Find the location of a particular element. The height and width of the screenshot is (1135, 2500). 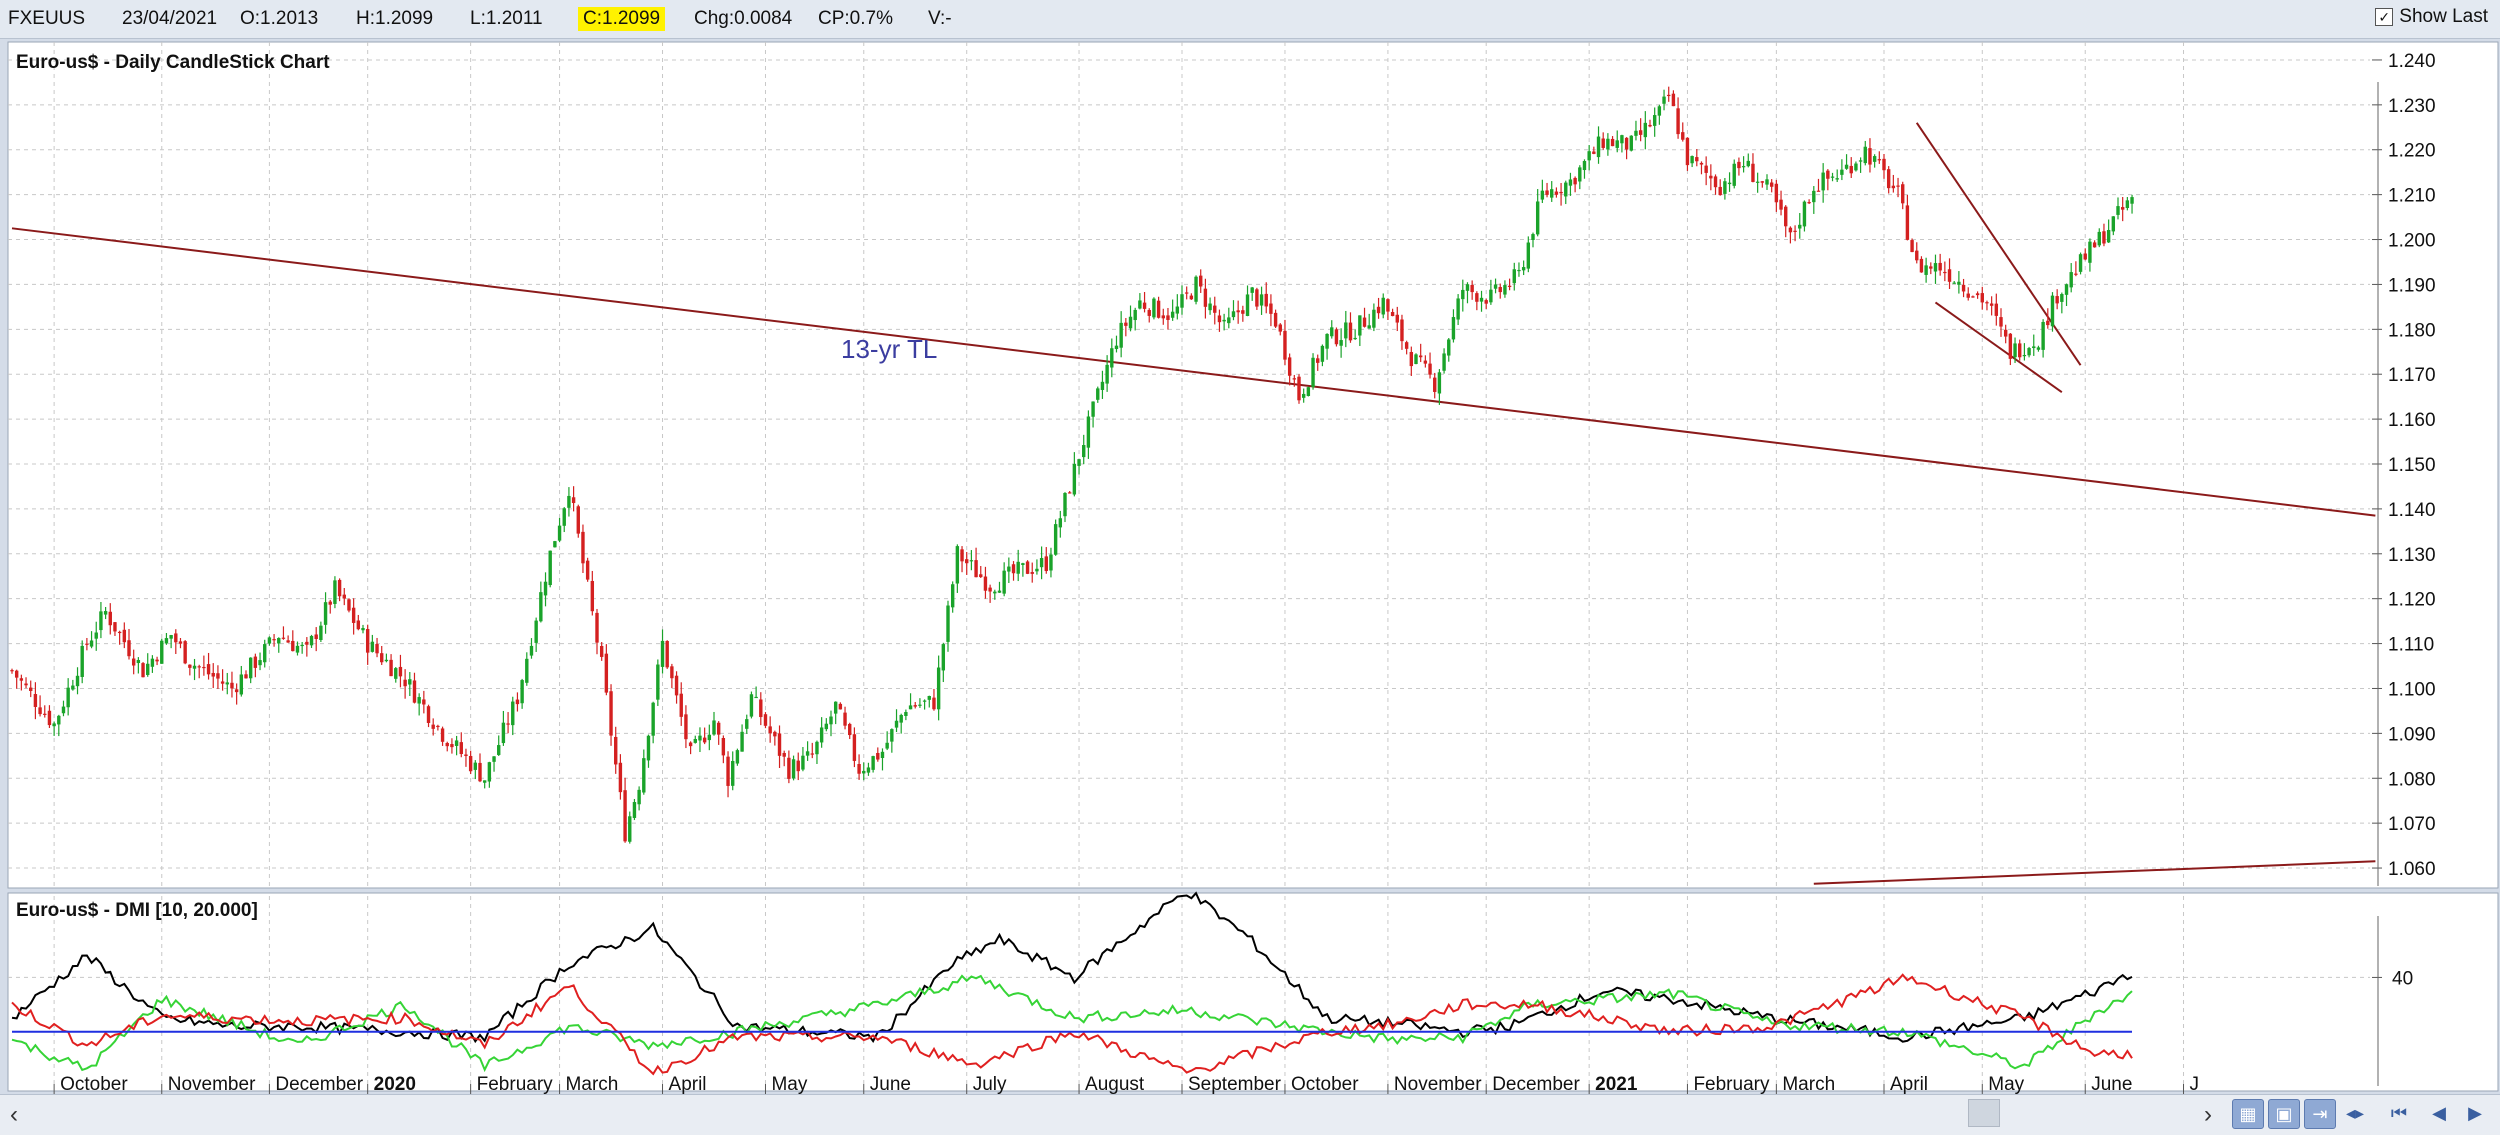

x-tick-label: December is located at coordinates (319, 1084).